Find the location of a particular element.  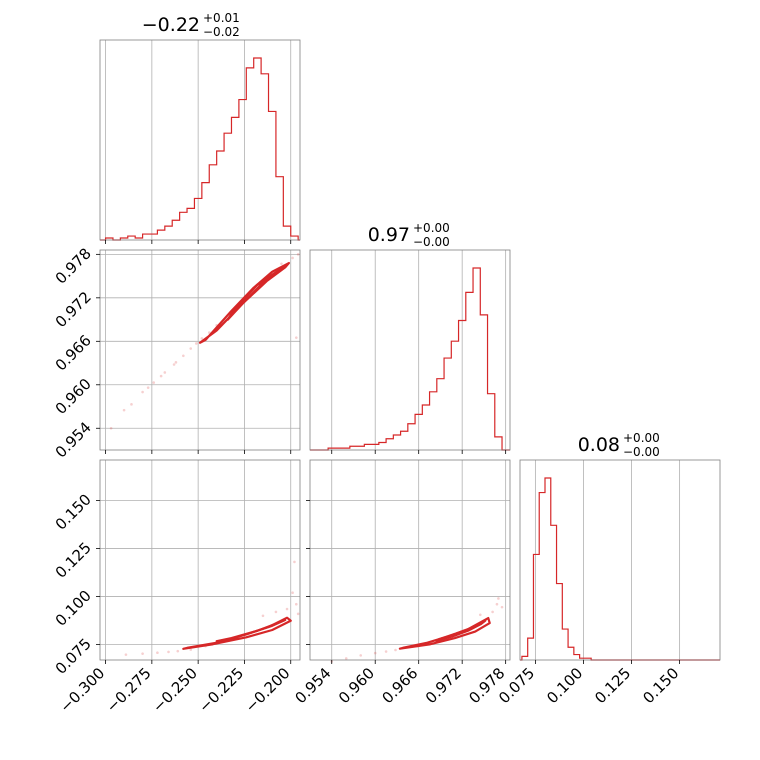

title-p0: −0.22 +0.01 −0.02 is located at coordinates (191, 25).